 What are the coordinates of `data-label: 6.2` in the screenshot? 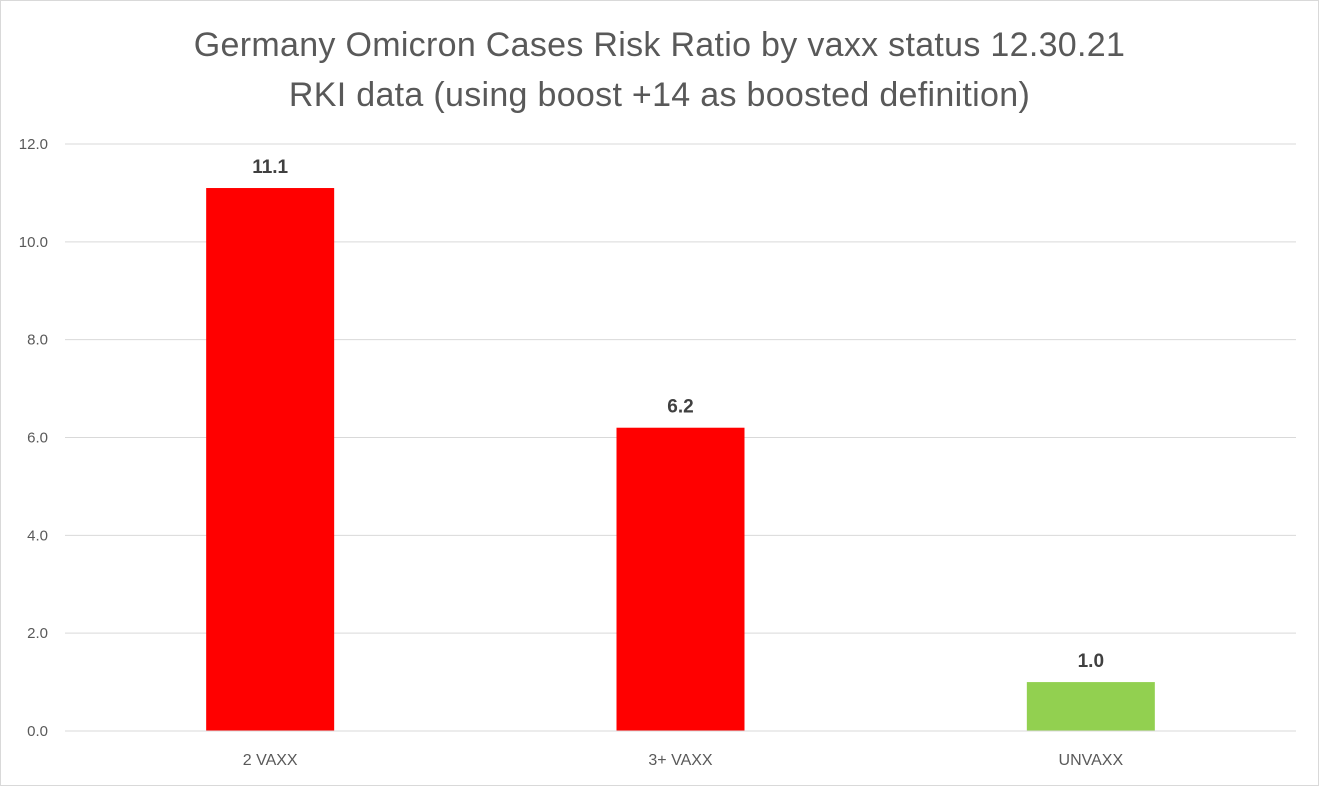 It's located at (680, 407).